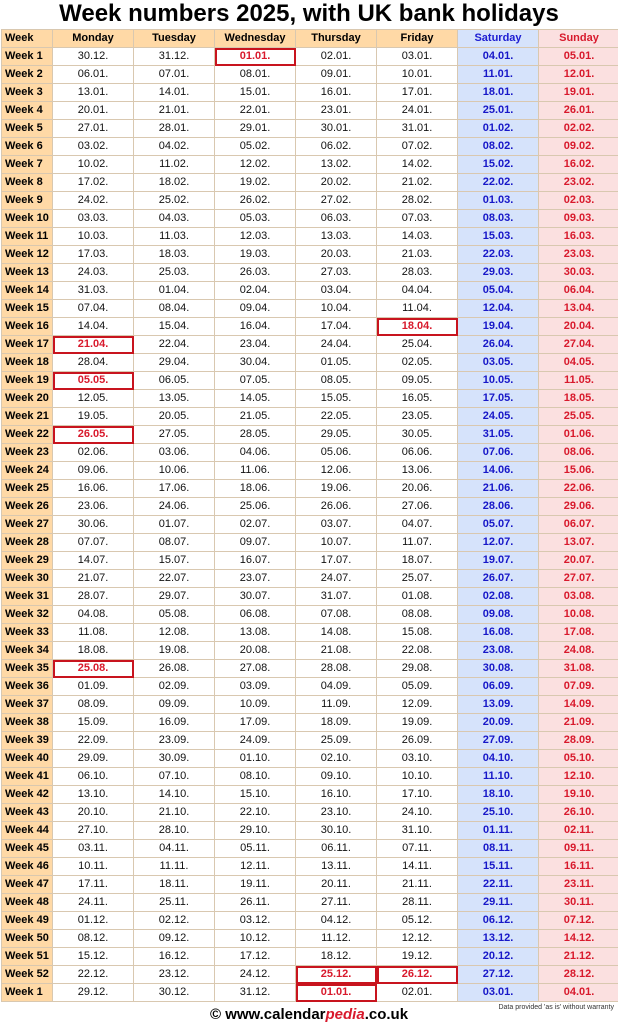  Describe the element at coordinates (255, 560) in the screenshot. I see `wednesday-date-cell: 16.07.` at that location.